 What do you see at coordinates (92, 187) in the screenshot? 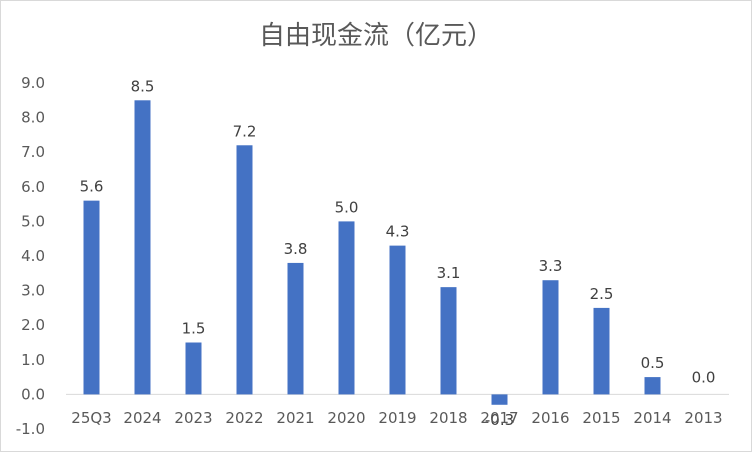
I see `data-label: 5.6` at bounding box center [92, 187].